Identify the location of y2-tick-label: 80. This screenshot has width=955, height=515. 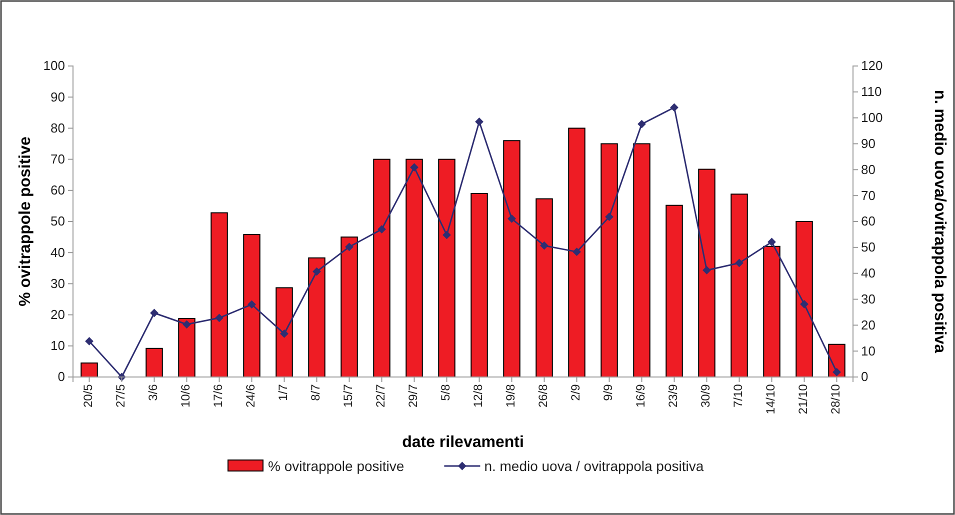
(868, 169).